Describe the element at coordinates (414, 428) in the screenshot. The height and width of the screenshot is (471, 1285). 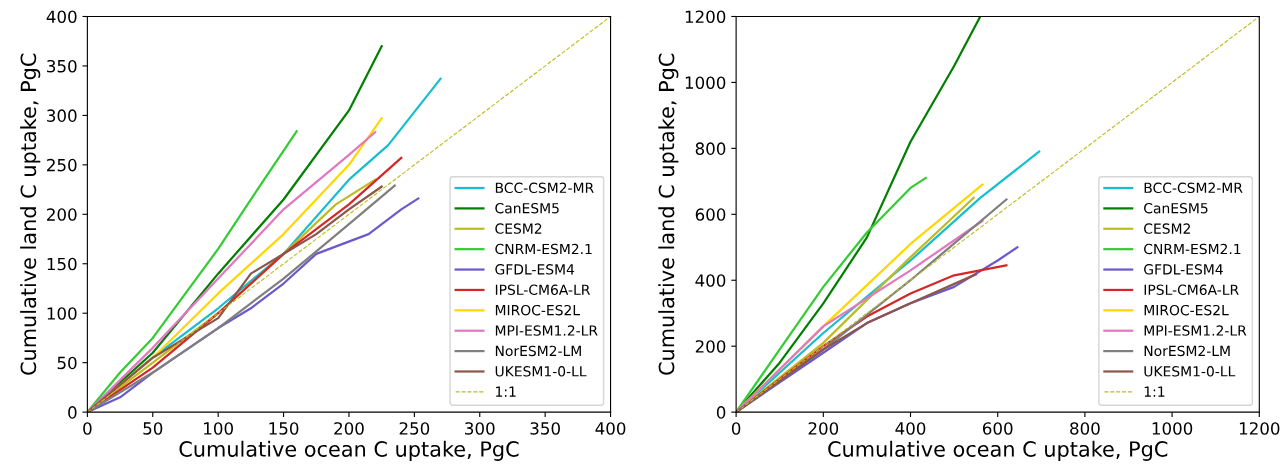
I see `x-tick-label: 250` at that location.